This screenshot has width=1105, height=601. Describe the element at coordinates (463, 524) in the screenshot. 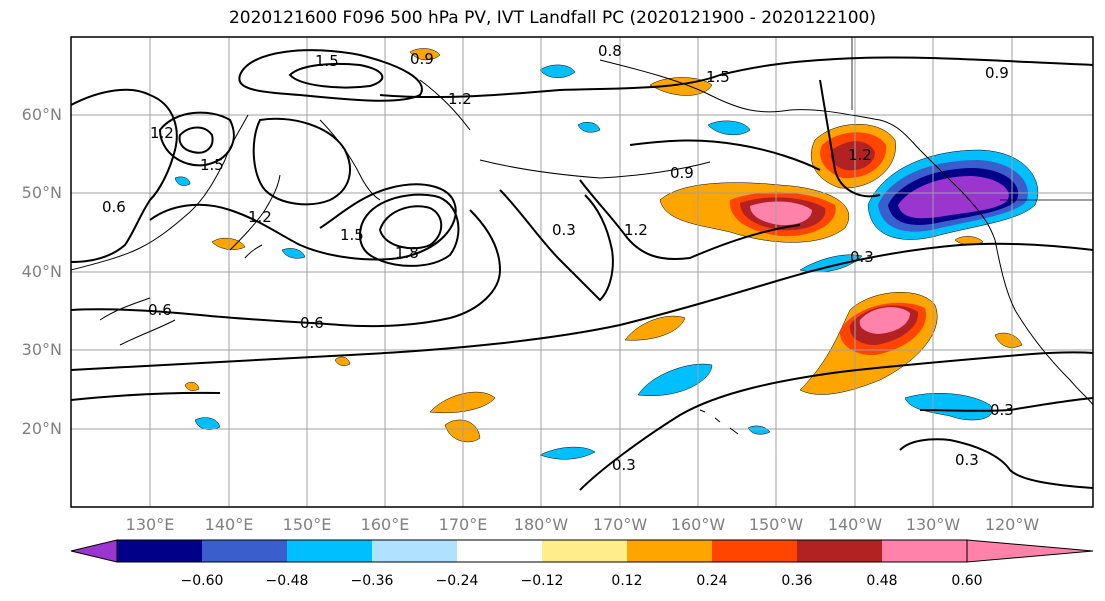

I see `lon-label: 170°E` at that location.